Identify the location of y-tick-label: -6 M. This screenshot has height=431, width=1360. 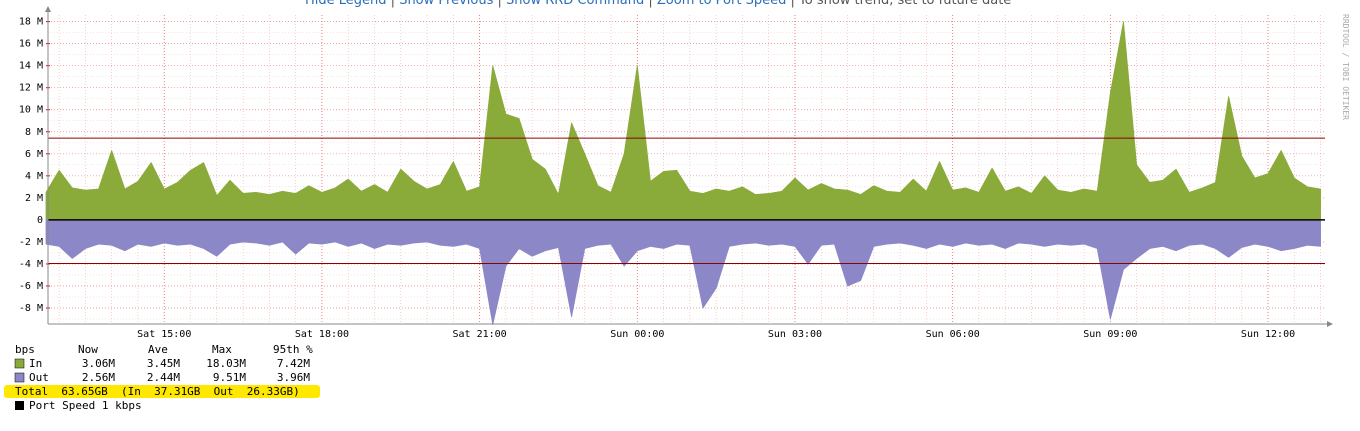
(31, 286).